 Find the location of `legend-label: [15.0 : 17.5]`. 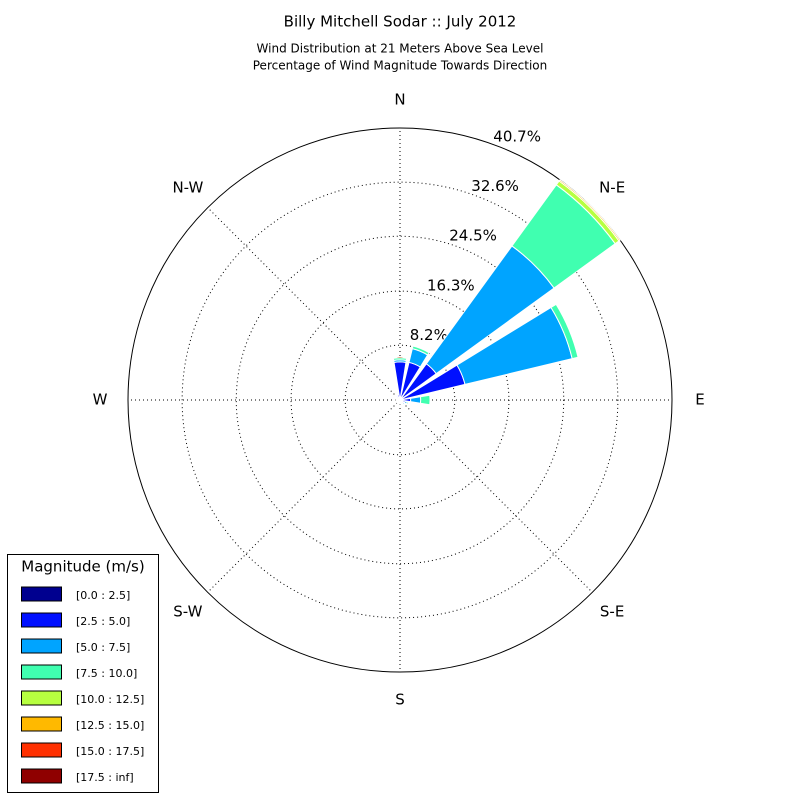

legend-label: [15.0 : 17.5] is located at coordinates (110, 751).